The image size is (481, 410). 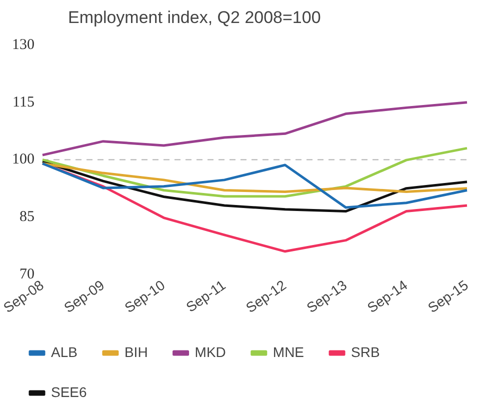 What do you see at coordinates (27, 274) in the screenshot?
I see `y-tick-label: 70` at bounding box center [27, 274].